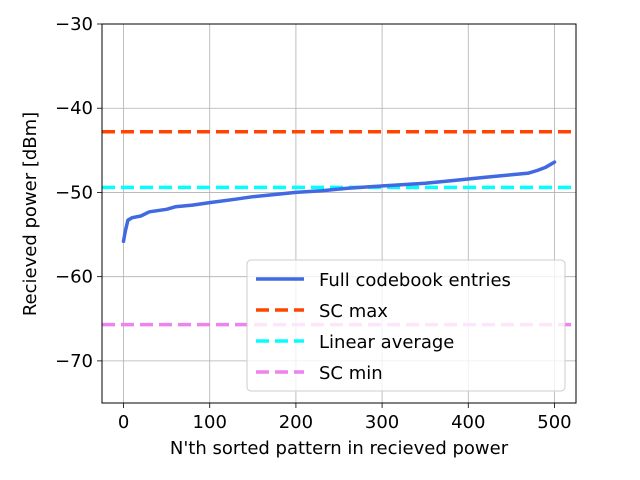 This screenshot has width=640, height=480. What do you see at coordinates (353, 311) in the screenshot?
I see `legend-label: SC max` at bounding box center [353, 311].